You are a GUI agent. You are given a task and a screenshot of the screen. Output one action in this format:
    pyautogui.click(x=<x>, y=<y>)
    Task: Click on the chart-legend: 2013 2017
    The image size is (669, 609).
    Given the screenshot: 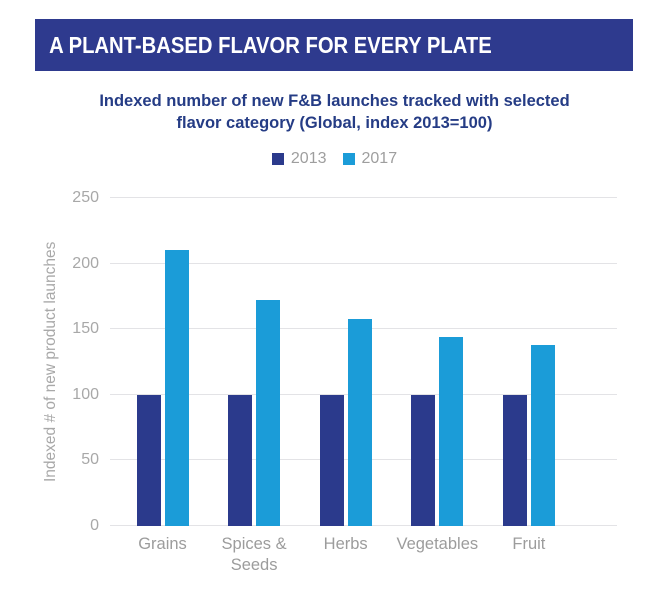 What is the action you would take?
    pyautogui.click(x=334, y=159)
    